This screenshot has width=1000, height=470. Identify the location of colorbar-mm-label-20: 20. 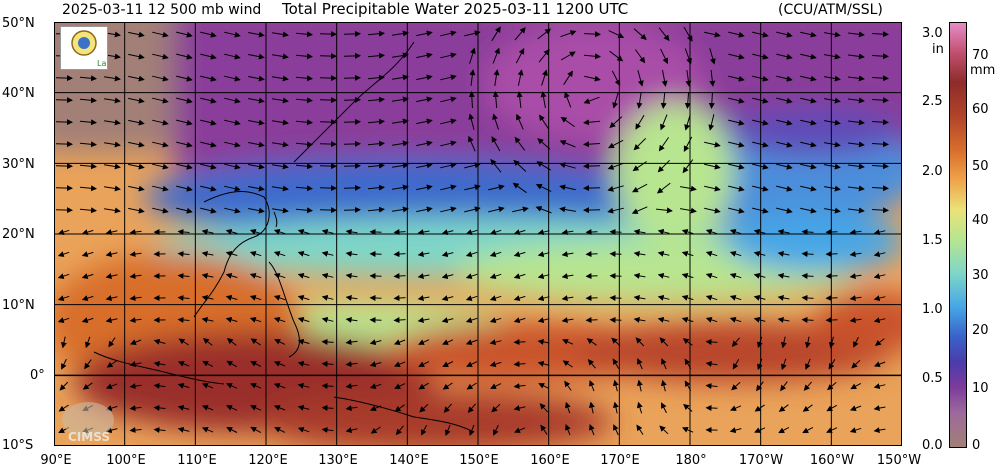
(980, 330).